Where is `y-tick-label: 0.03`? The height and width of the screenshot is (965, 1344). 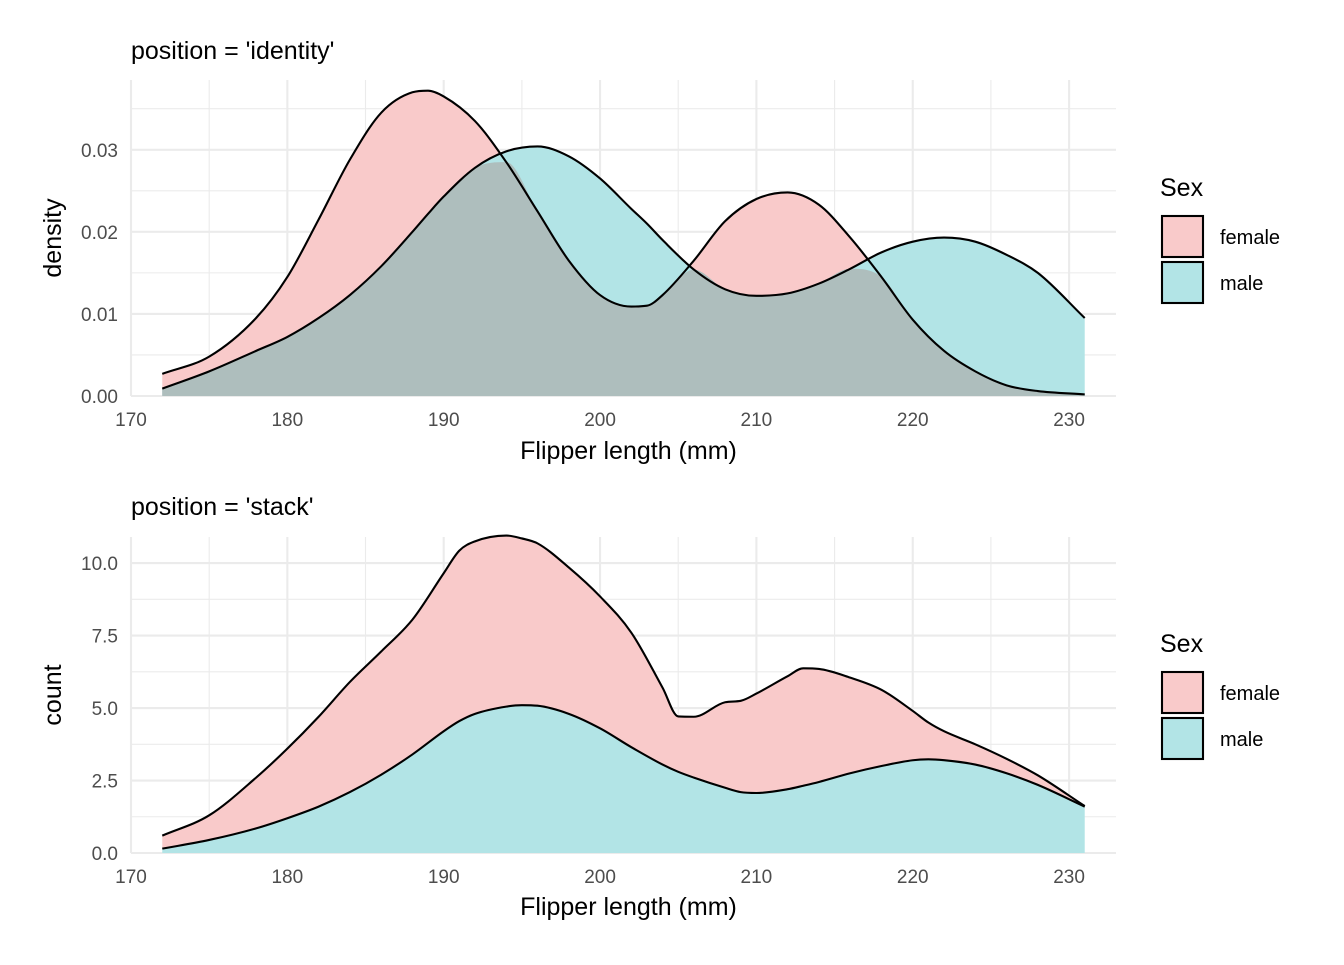 y-tick-label: 0.03 is located at coordinates (99, 151).